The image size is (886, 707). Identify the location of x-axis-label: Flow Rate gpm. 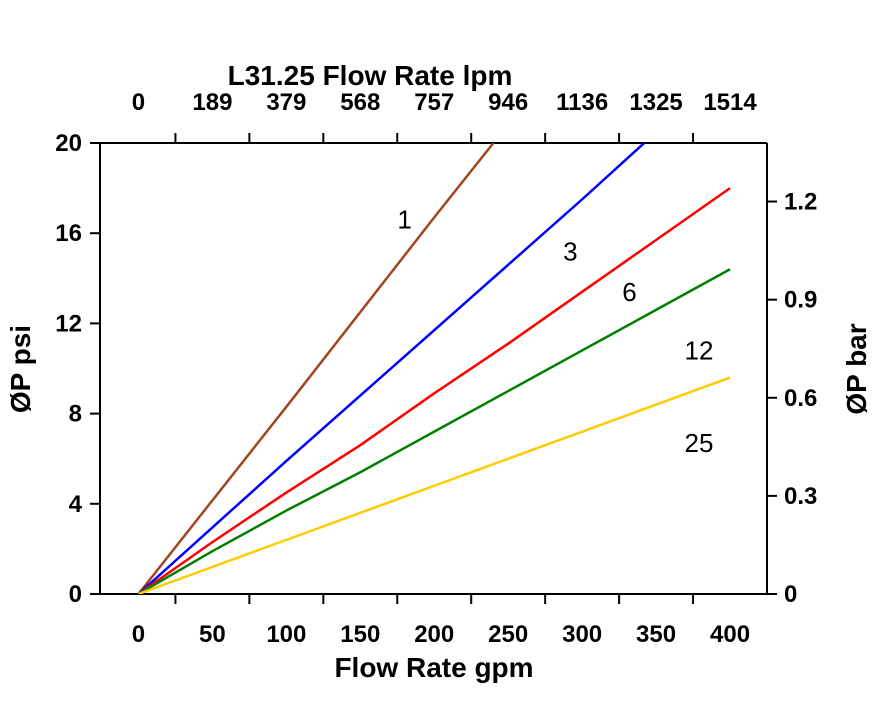
(433, 667).